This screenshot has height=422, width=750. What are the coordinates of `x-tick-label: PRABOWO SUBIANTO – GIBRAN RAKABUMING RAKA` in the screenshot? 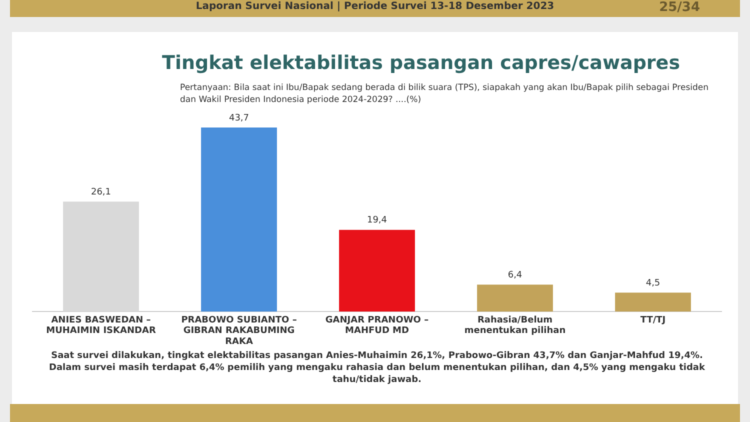 It's located at (239, 331).